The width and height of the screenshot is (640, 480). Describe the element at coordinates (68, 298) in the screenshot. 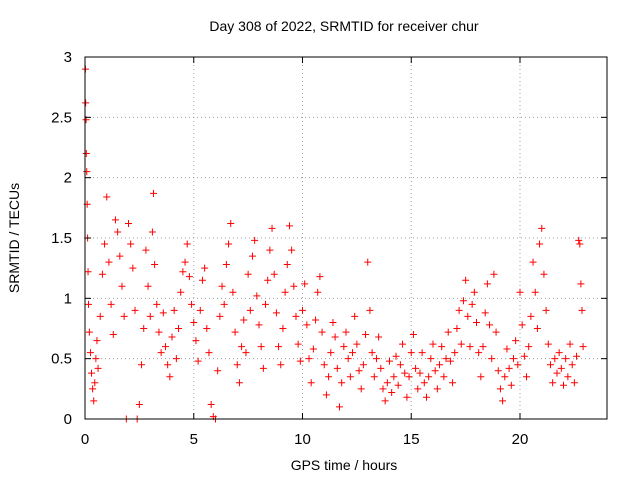

I see `y-tick-label: 1` at that location.